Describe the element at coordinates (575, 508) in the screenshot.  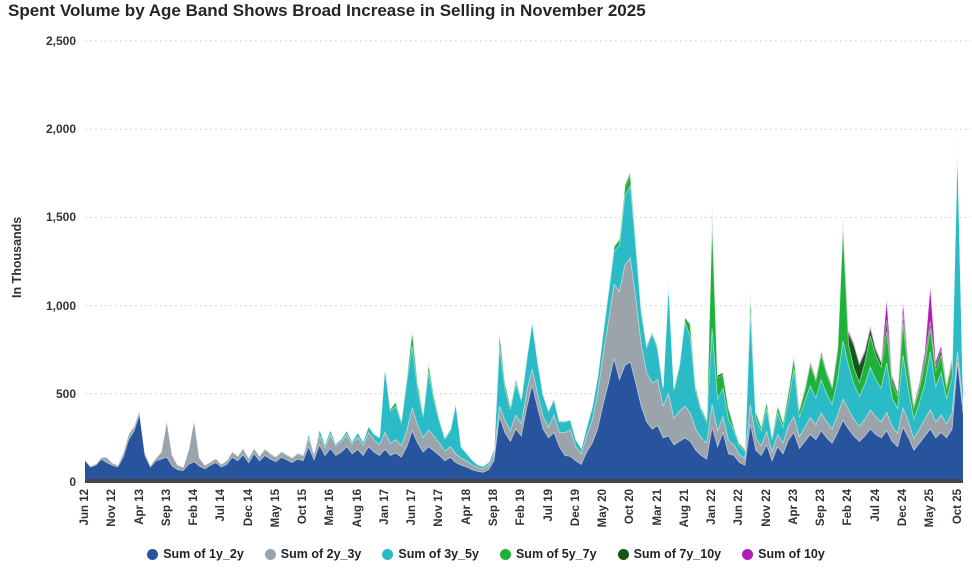
I see `x-tick-label: Dec 19` at that location.